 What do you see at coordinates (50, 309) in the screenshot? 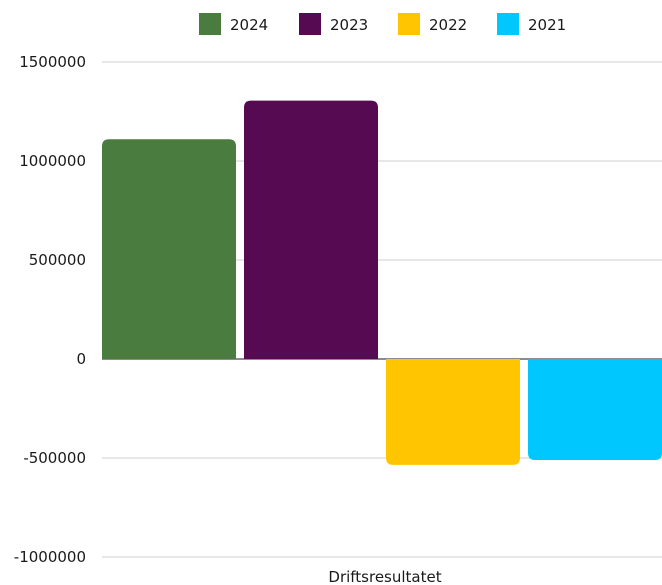
I see `y-axis-ticks: 1500000 1000000 500000 0 -500000 -1000000` at bounding box center [50, 309].